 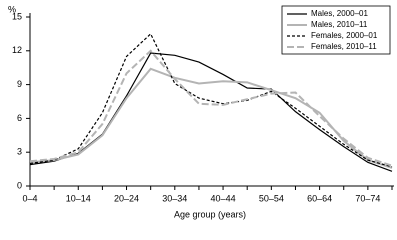 I want to click on y-tick-label: 15, so click(x=17, y=16).